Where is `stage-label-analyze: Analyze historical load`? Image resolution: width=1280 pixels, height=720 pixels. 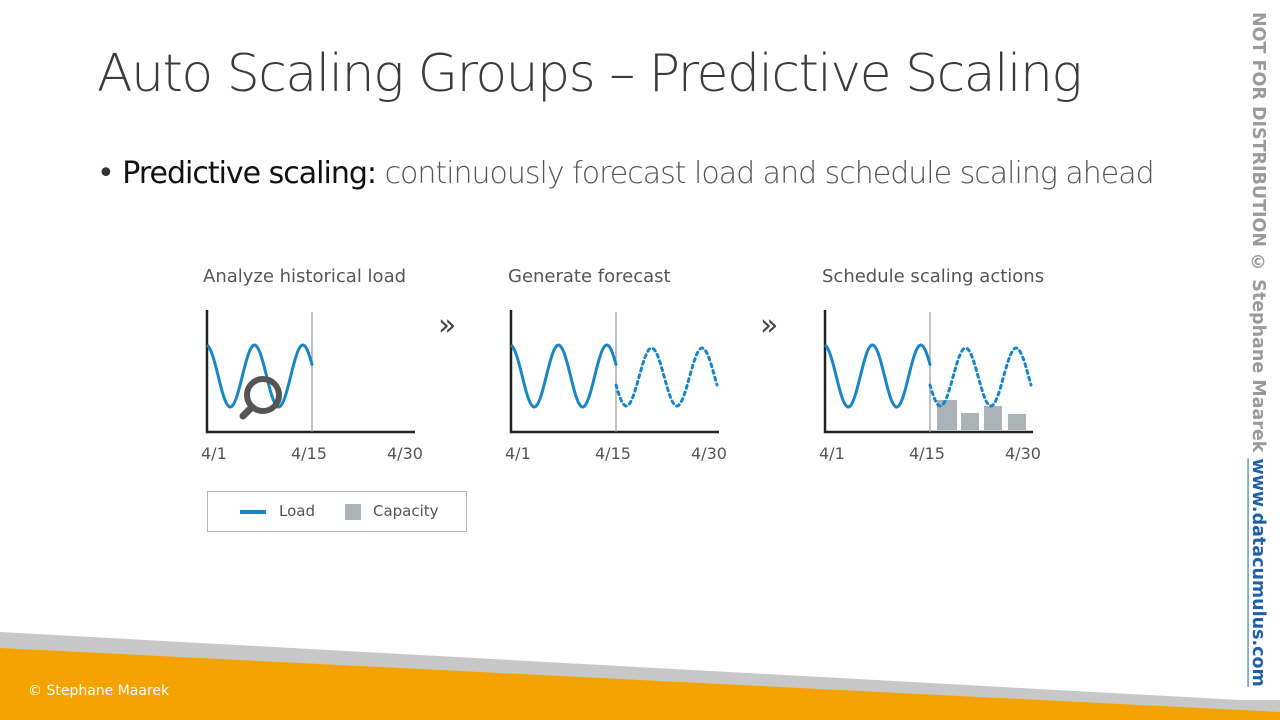 stage-label-analyze: Analyze historical load is located at coordinates (305, 276).